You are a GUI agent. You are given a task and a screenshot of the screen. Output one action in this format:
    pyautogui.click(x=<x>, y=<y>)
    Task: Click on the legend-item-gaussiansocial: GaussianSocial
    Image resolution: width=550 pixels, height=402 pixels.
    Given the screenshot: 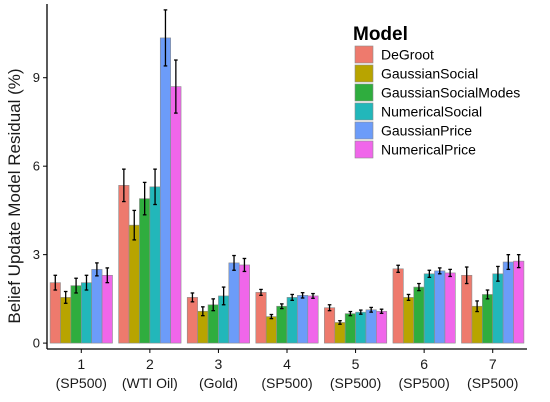 What is the action you would take?
    pyautogui.click(x=416, y=73)
    